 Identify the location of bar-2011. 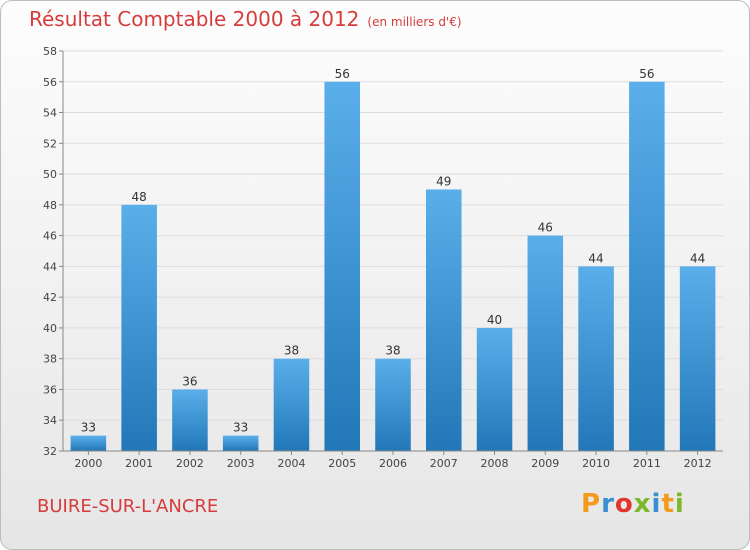
(647, 266).